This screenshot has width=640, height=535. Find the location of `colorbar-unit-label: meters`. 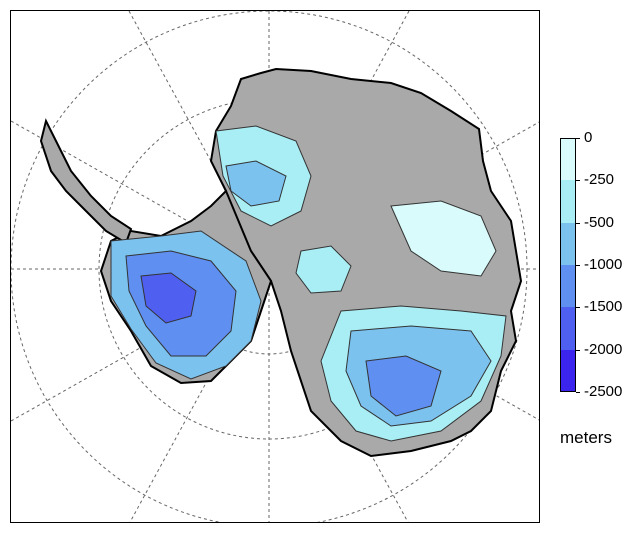

colorbar-unit-label: meters is located at coordinates (586, 437).